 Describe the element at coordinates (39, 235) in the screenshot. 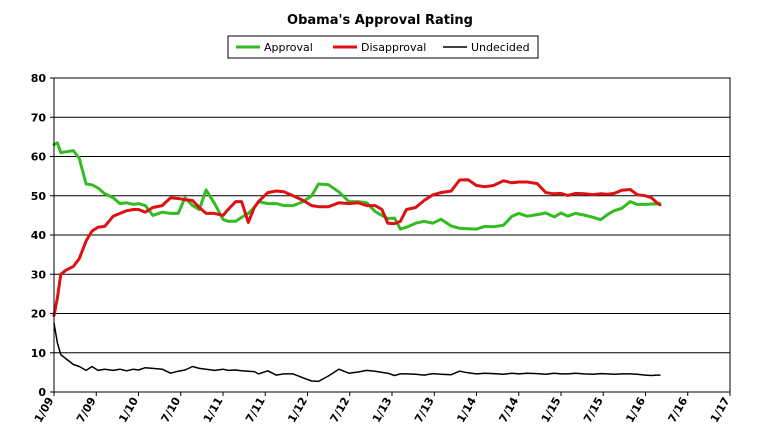

I see `y-tick-label: 40` at that location.